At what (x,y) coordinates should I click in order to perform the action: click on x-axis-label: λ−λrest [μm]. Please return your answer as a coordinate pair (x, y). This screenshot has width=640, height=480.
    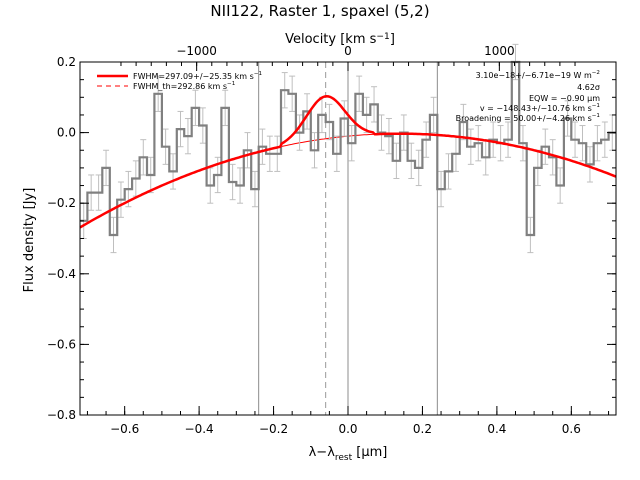
    Looking at the image, I should click on (348, 454).